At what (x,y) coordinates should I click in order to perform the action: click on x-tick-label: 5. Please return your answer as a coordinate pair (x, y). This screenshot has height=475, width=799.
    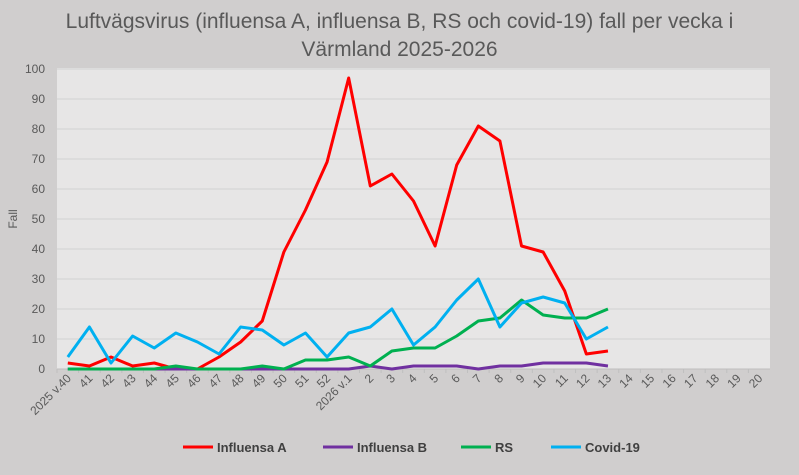
    Looking at the image, I should click on (434, 378).